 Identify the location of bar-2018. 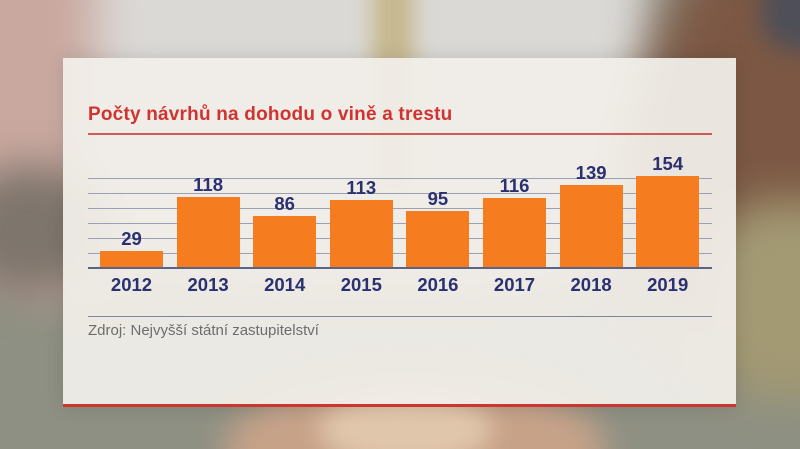
(591, 226).